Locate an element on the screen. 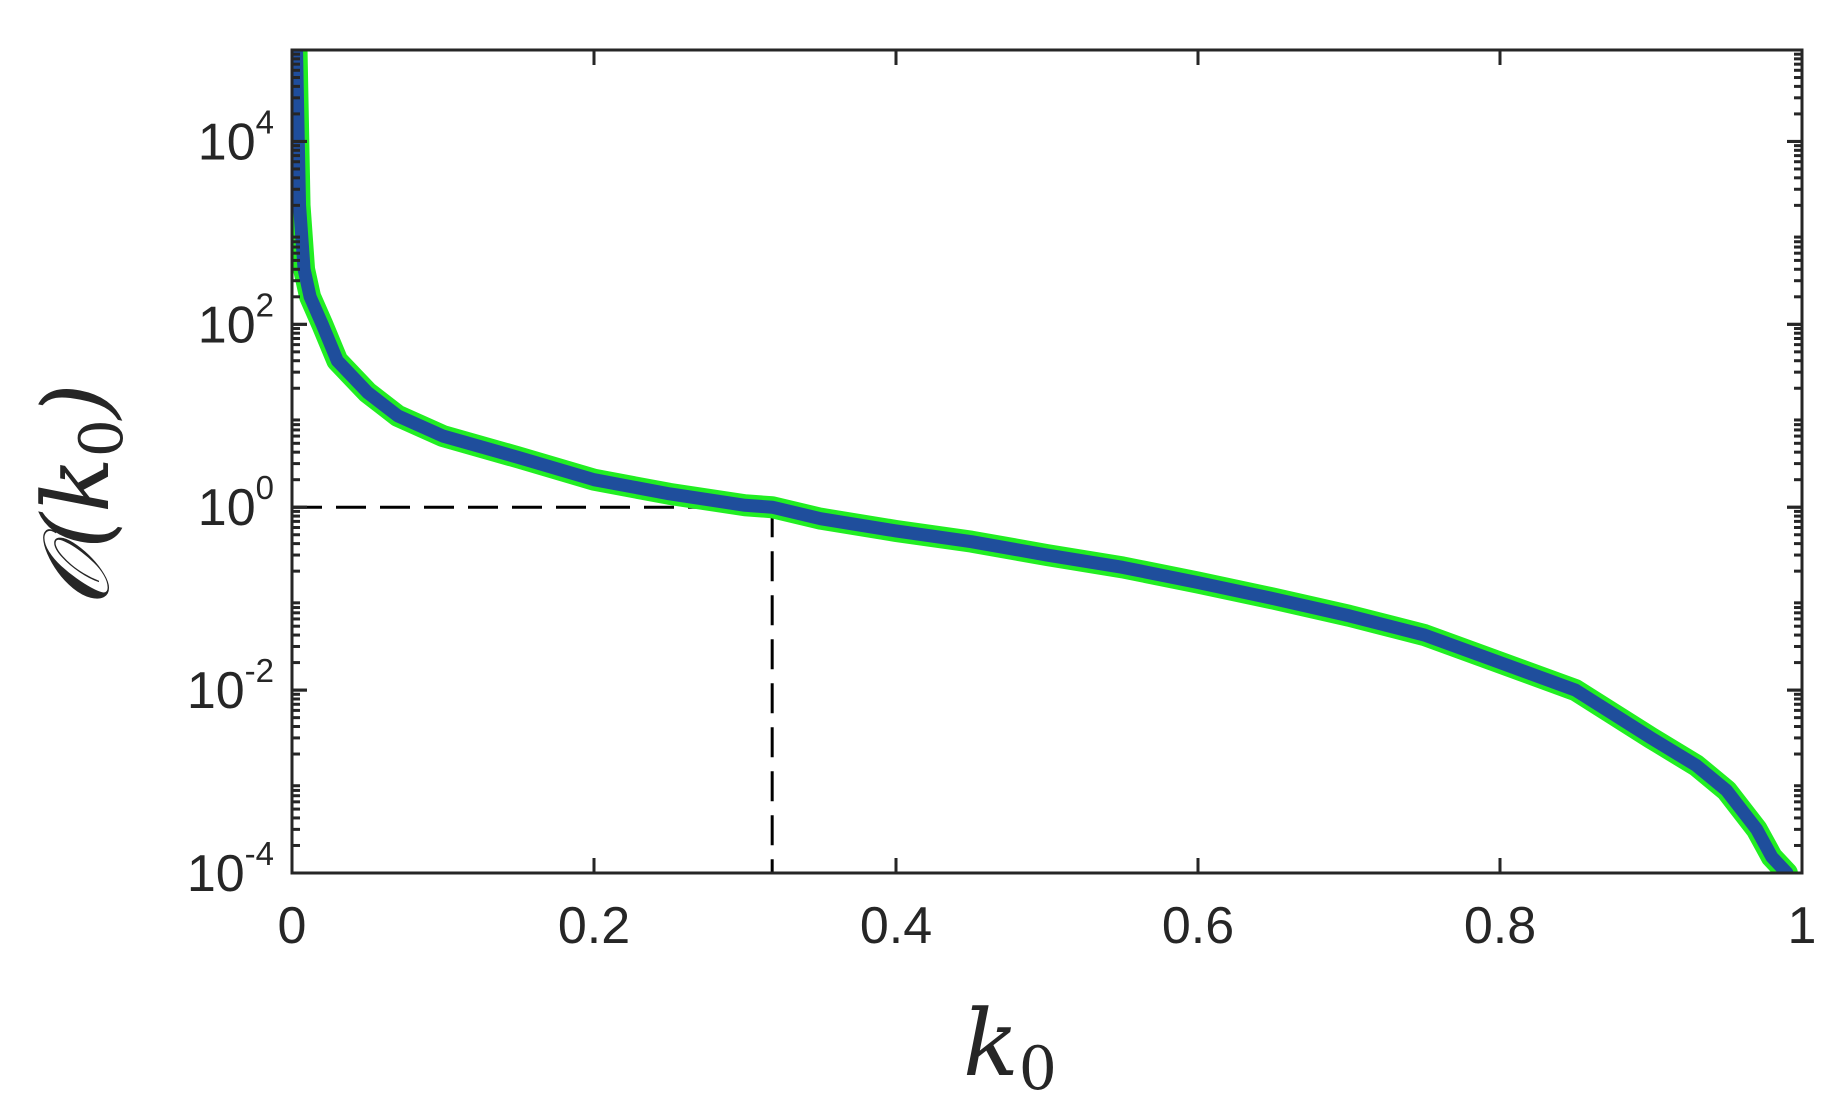 This screenshot has width=1826, height=1102. reference-lines is located at coordinates (533, 689).